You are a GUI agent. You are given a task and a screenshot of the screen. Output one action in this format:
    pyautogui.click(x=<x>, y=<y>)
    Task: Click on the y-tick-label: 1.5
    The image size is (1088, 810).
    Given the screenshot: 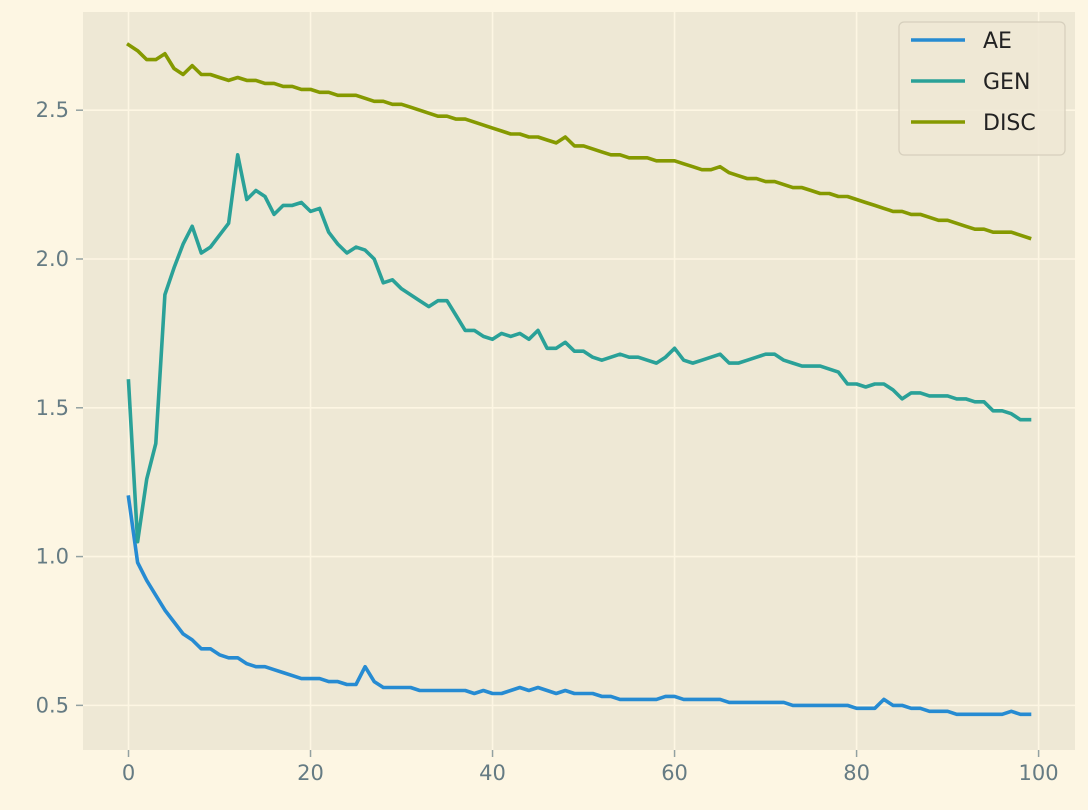 What is the action you would take?
    pyautogui.click(x=52, y=408)
    